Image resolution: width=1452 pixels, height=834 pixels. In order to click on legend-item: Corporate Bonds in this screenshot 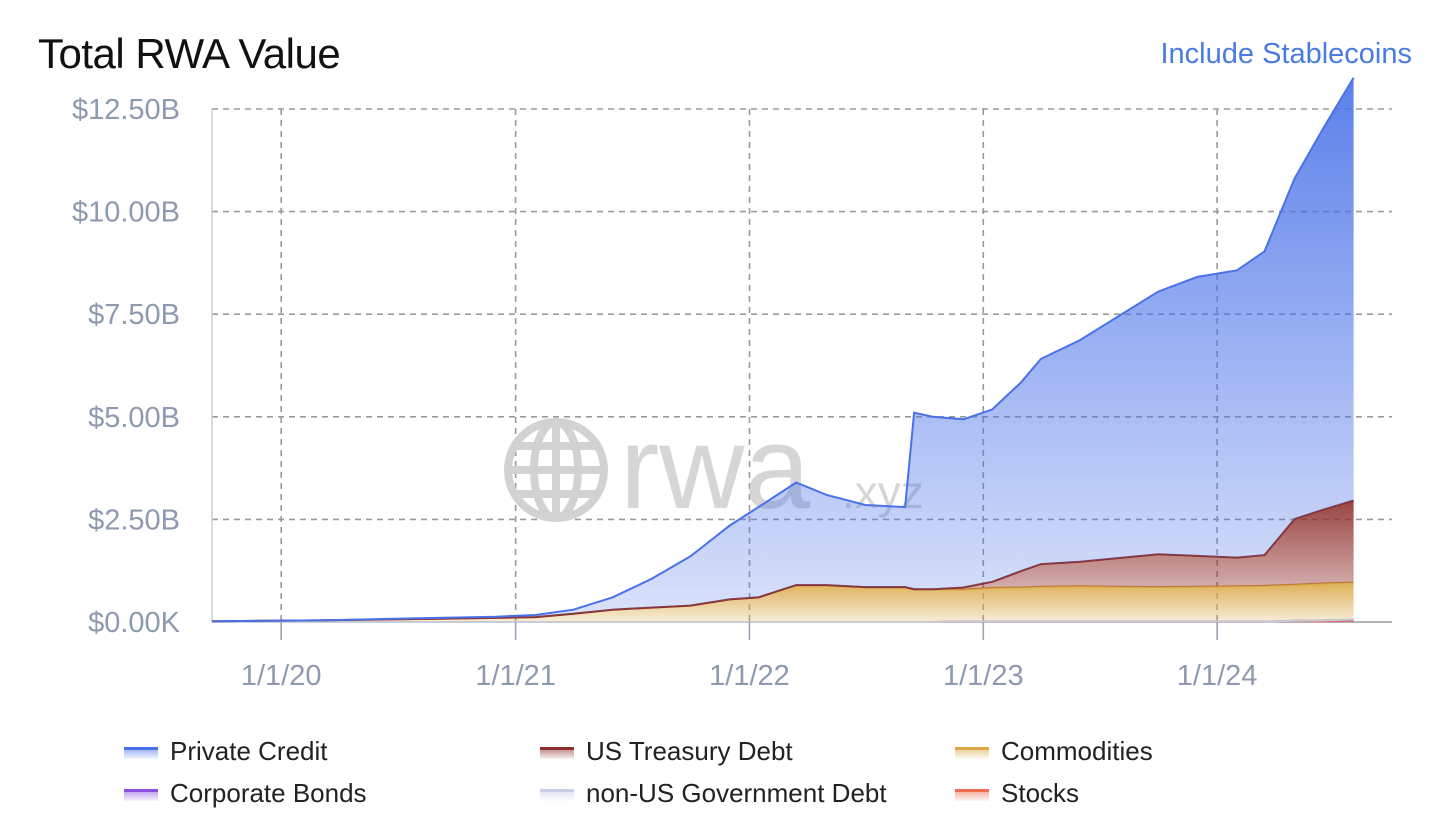, I will do `click(245, 793)`.